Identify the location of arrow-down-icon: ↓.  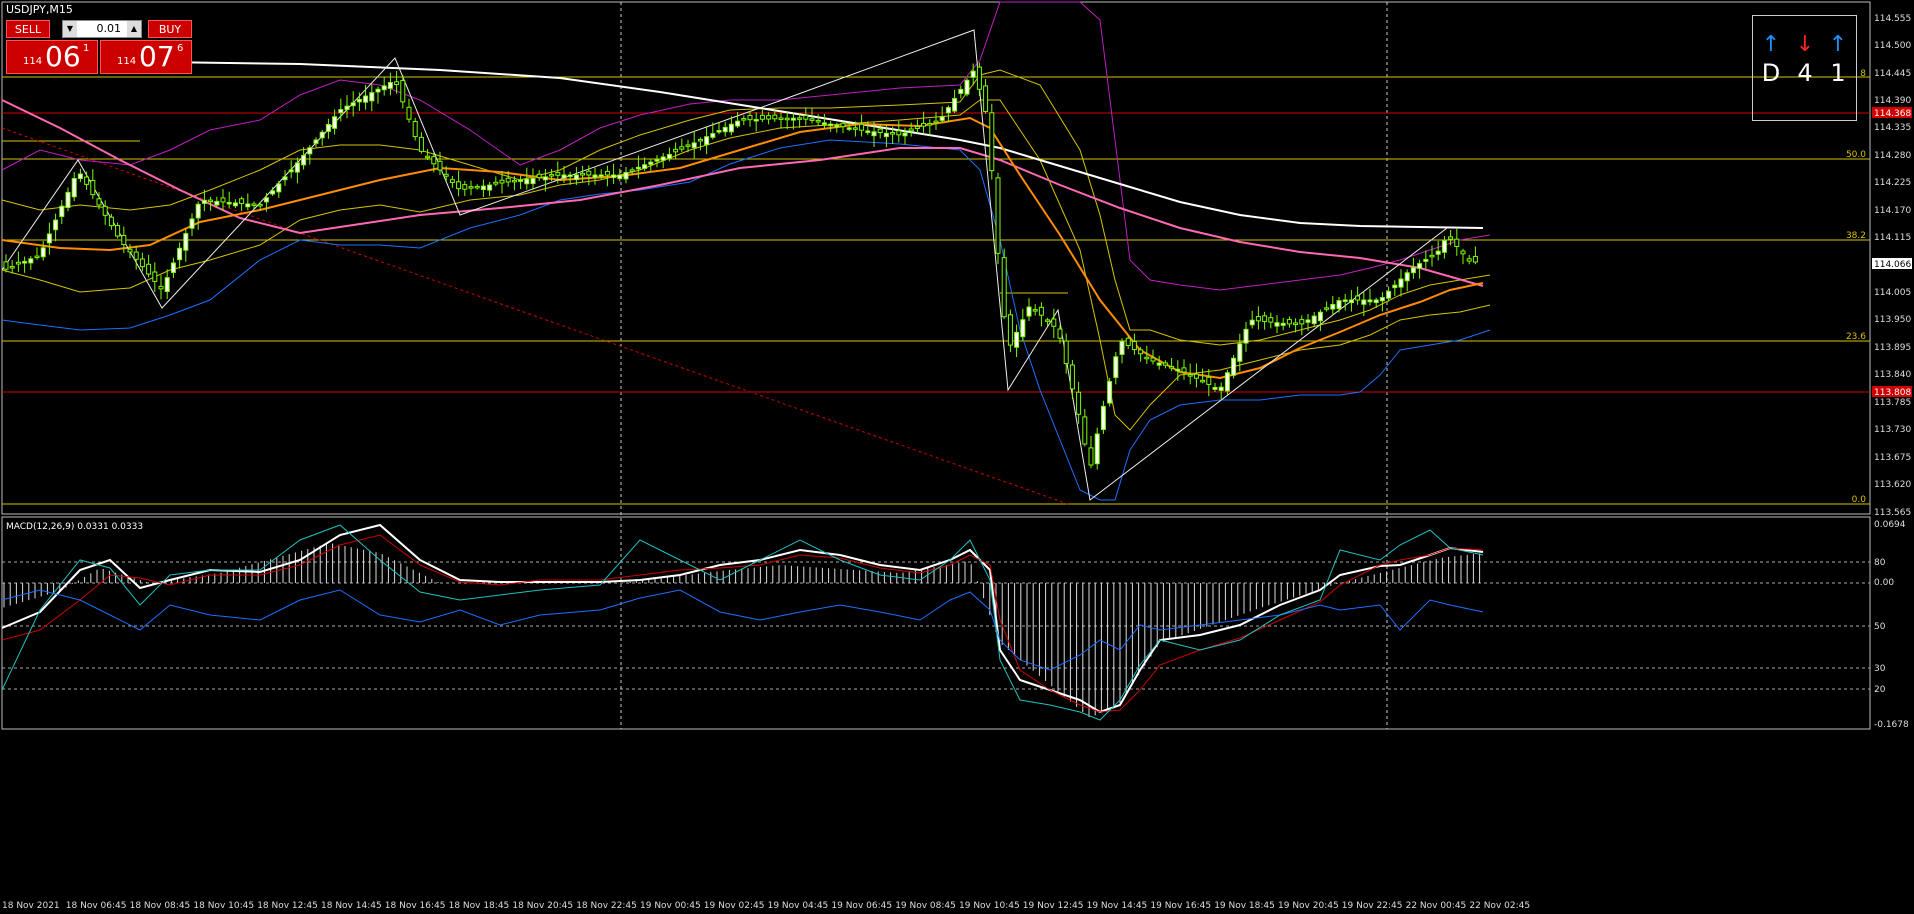
(1805, 44).